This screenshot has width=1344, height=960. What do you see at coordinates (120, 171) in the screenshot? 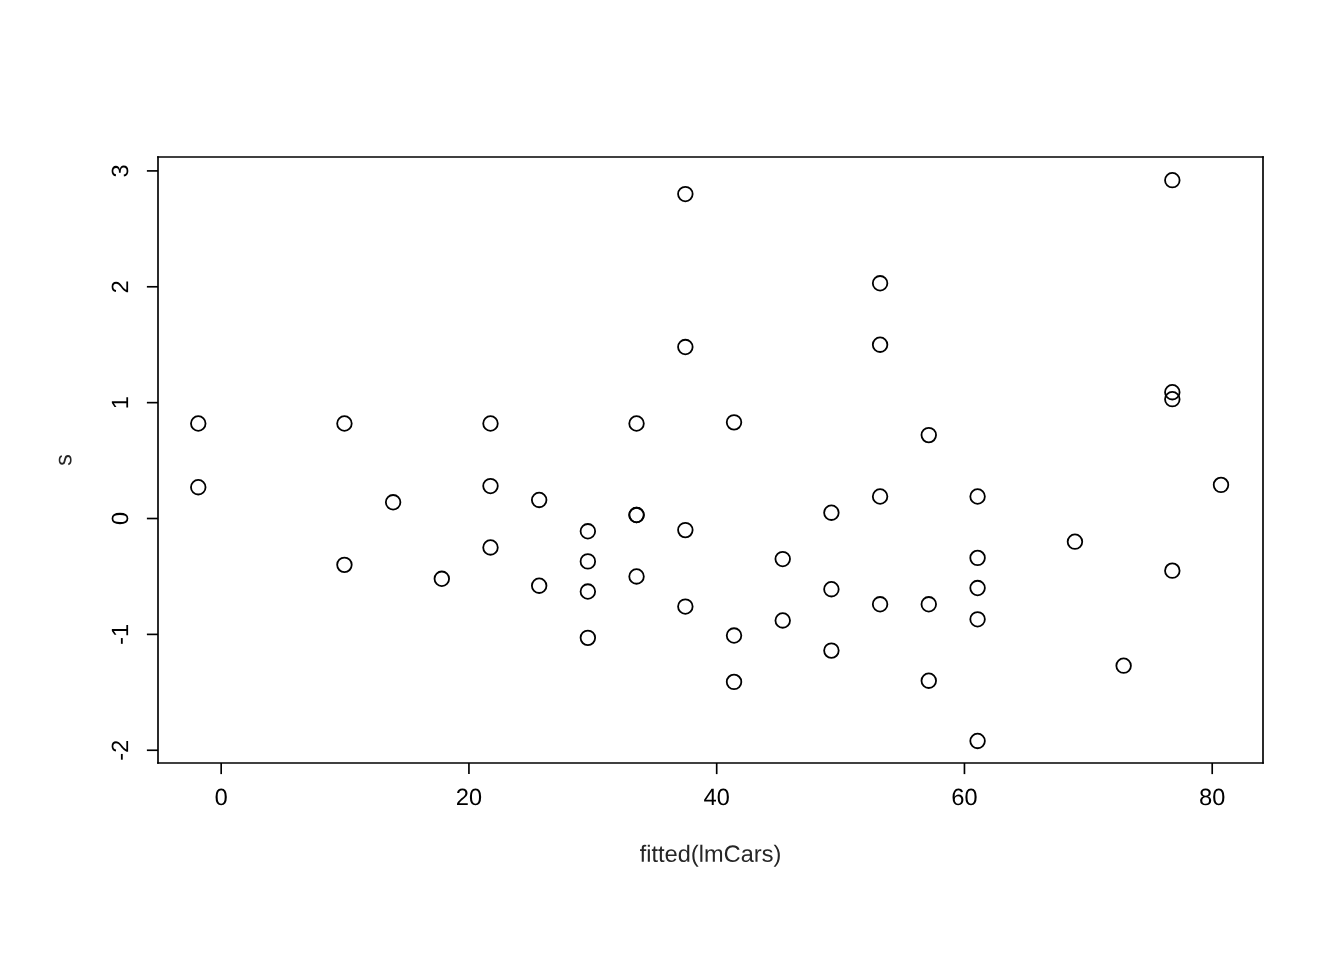
I see `y-tick-label: 3` at bounding box center [120, 171].